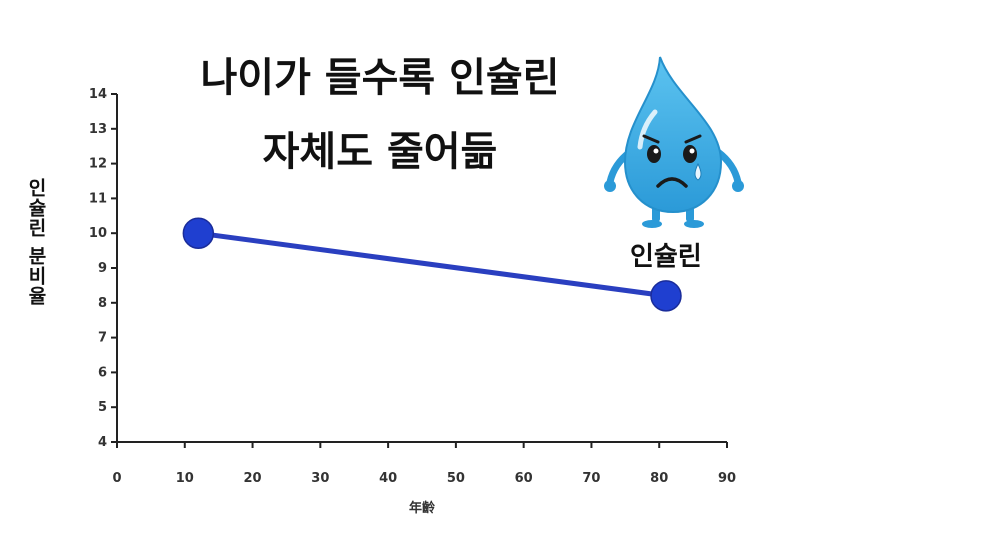  What do you see at coordinates (98, 233) in the screenshot?
I see `y-tick-label: 10` at bounding box center [98, 233].